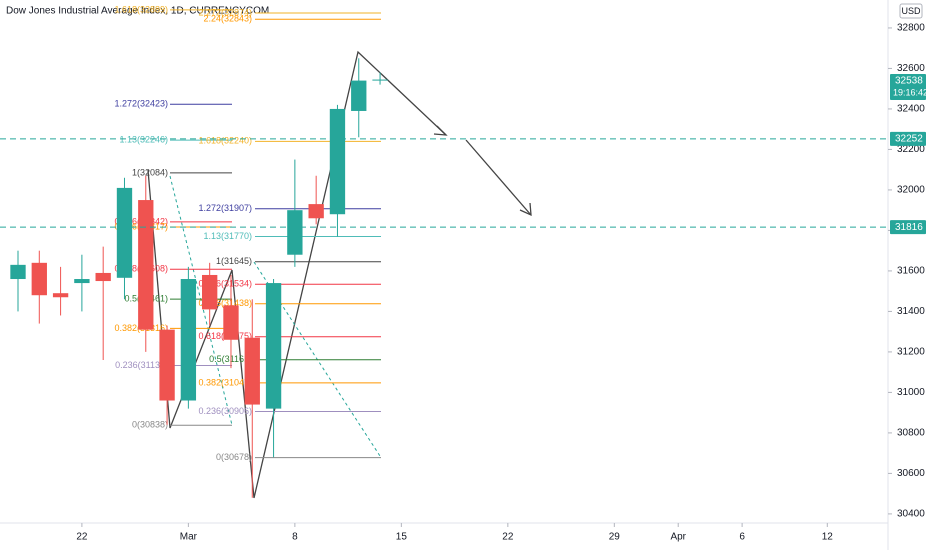  Describe the element at coordinates (402, 537) in the screenshot. I see `x-tick-label: 15` at that location.